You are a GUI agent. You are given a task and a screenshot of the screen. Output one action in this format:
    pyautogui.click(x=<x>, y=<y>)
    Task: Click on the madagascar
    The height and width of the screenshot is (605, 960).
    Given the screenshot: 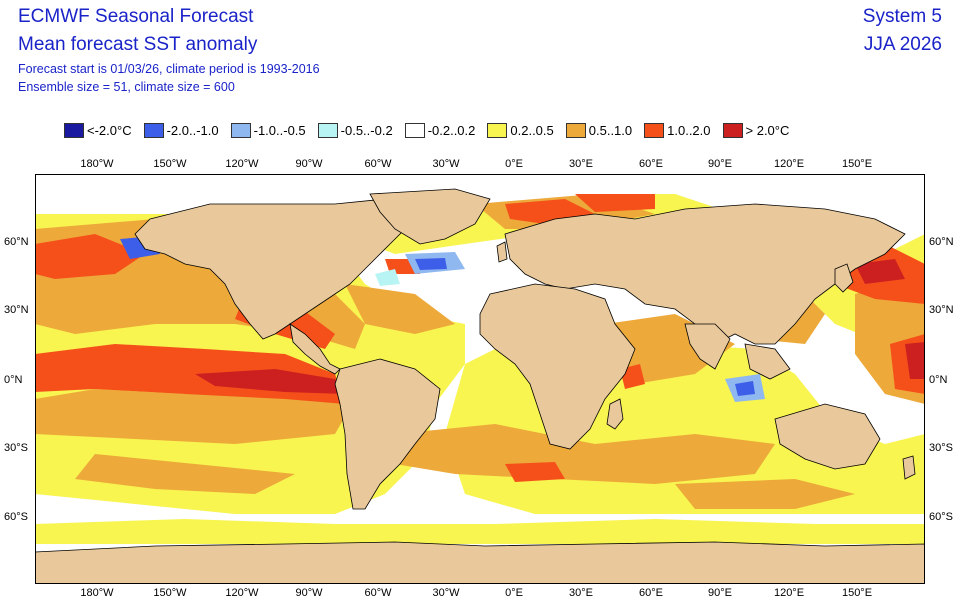 What is the action you would take?
    pyautogui.click(x=615, y=414)
    